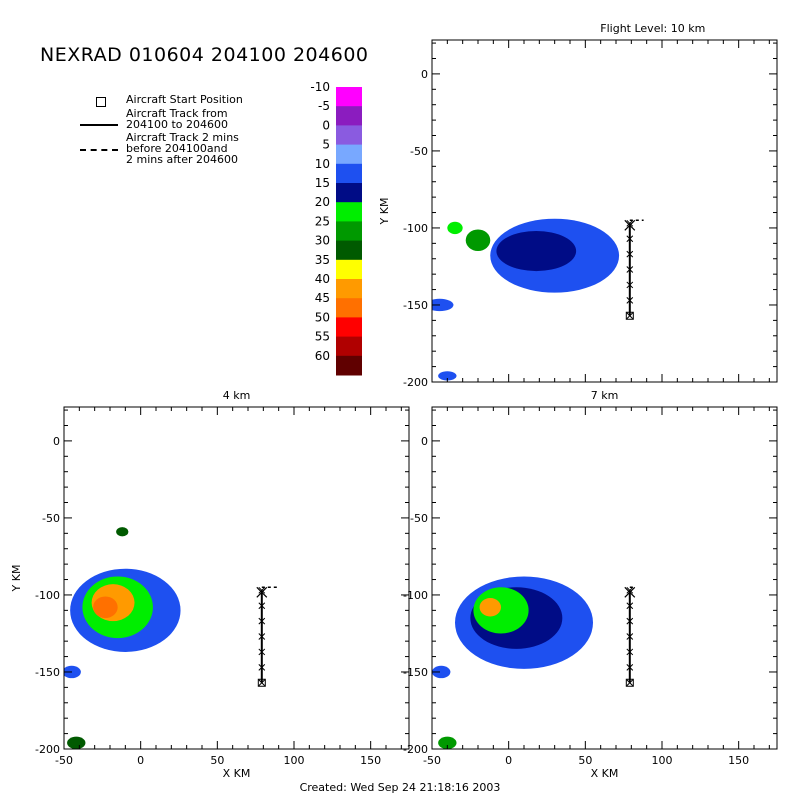 The image size is (800, 800). I want to click on x-tick-label: -50, so click(64, 760).